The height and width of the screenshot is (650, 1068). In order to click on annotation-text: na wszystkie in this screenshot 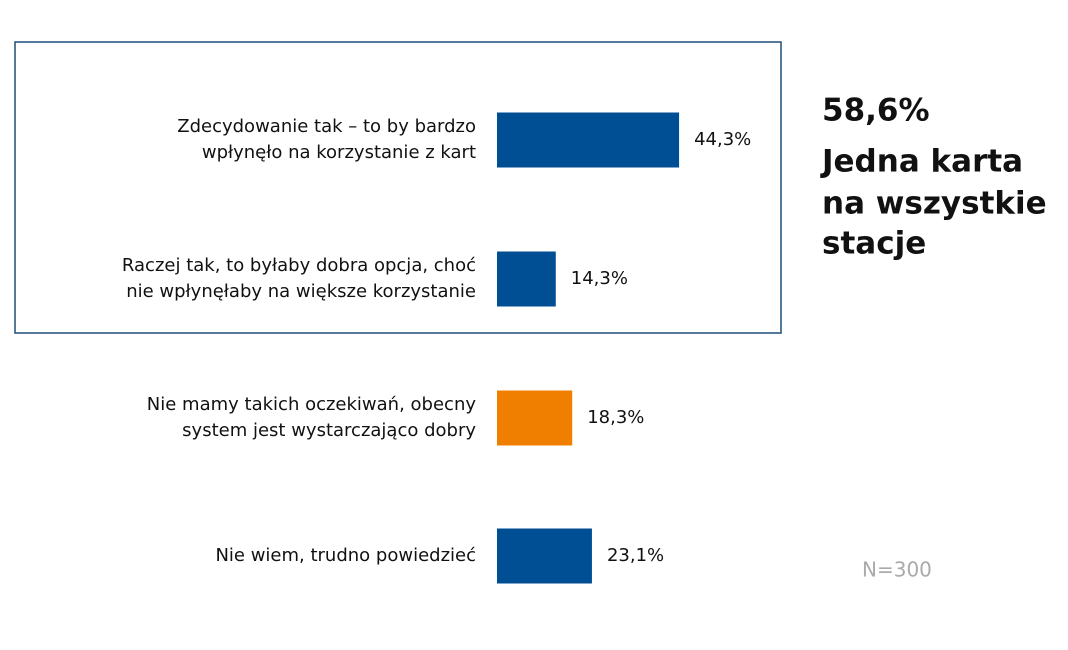, I will do `click(934, 204)`.